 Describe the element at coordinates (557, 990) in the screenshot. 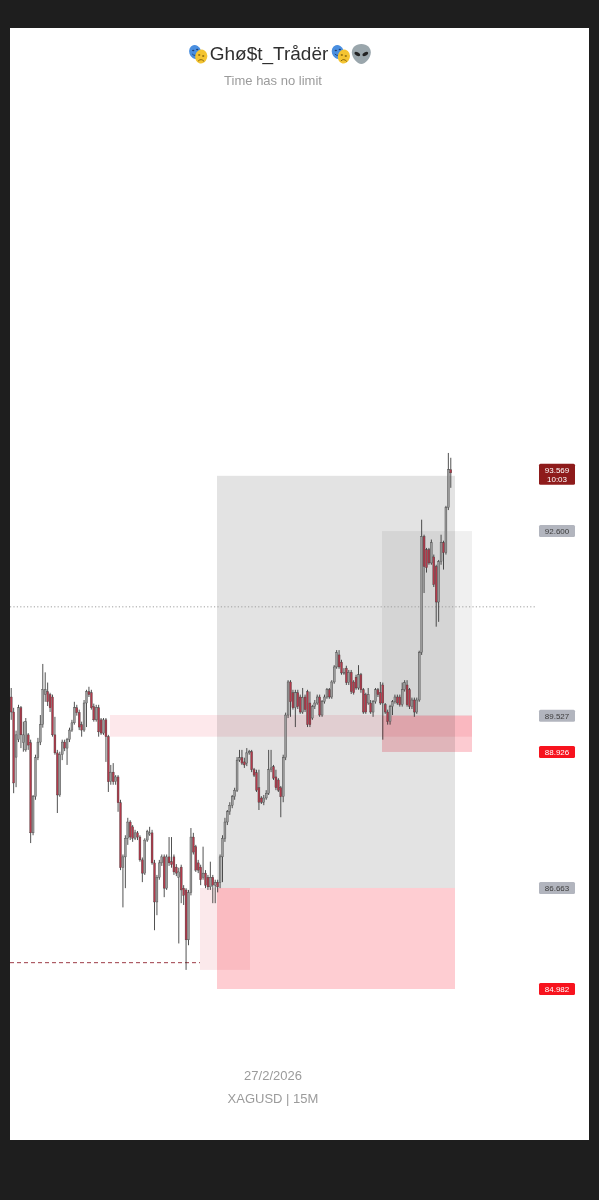

I see `y-tick-label: 84.982` at that location.